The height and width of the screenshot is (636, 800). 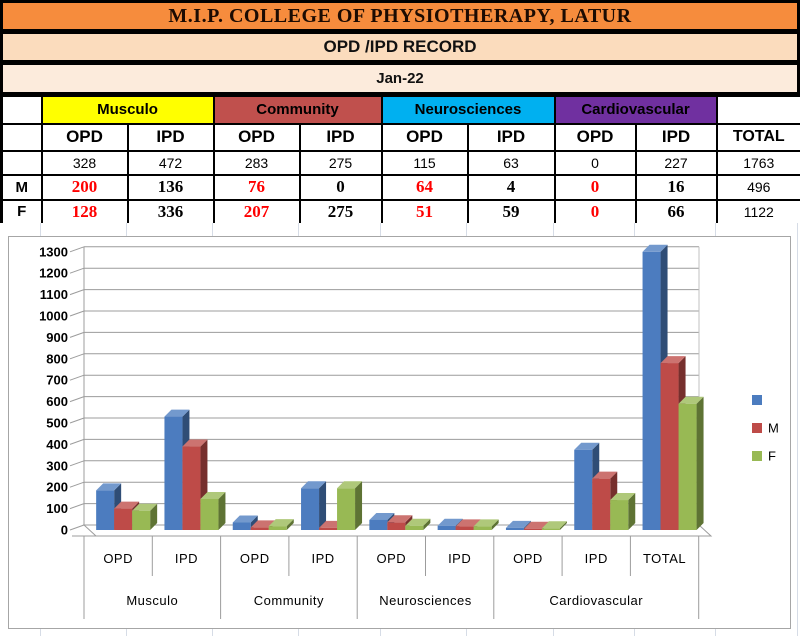 I want to click on report-month-band: Jan-22, so click(x=400, y=78).